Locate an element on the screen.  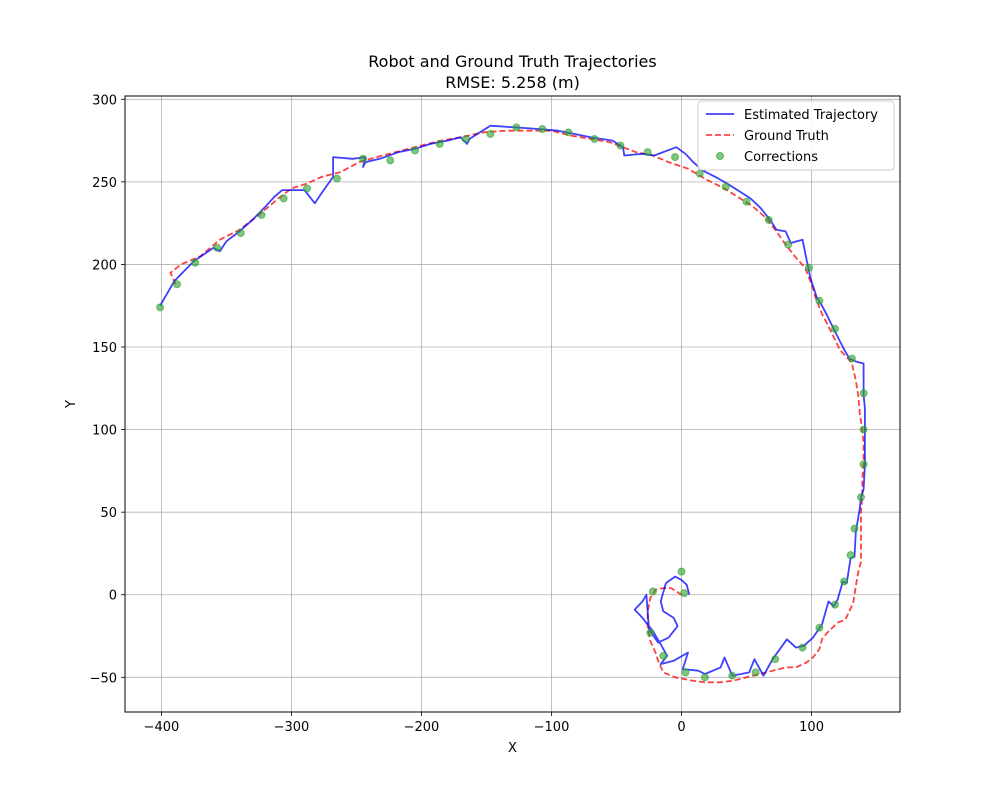
y-tick-label: 300 is located at coordinates (104, 100).